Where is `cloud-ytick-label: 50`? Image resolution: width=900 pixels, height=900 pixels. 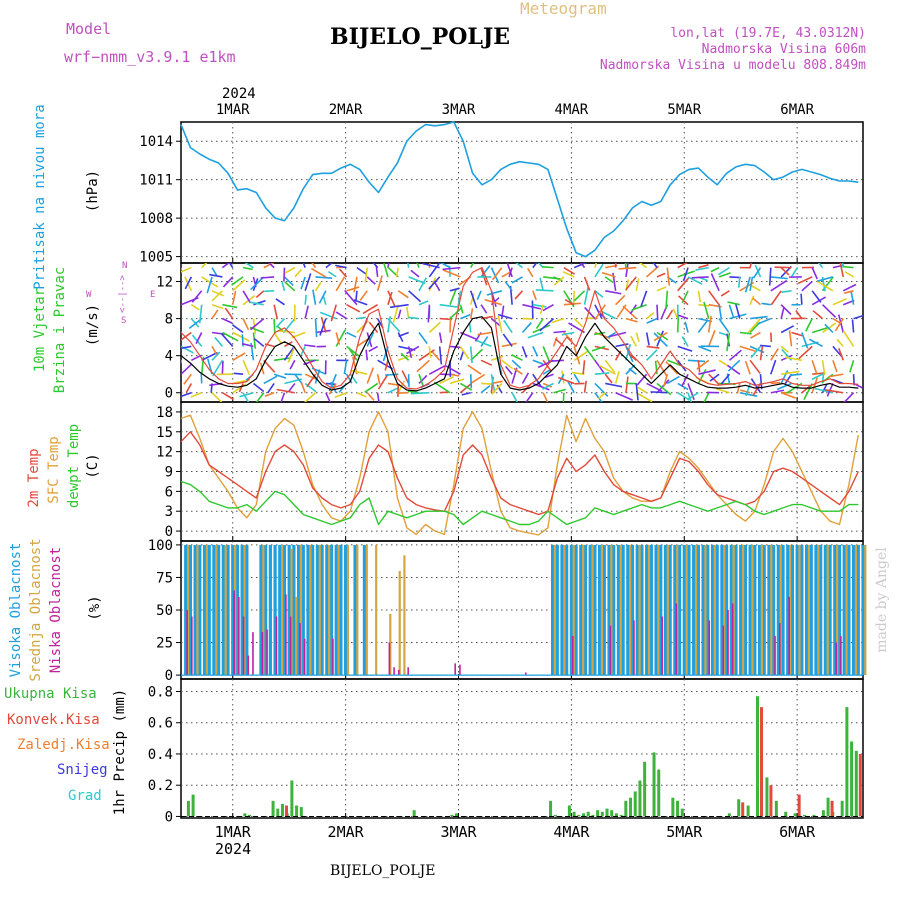
cloud-ytick-label: 50 is located at coordinates (164, 611).